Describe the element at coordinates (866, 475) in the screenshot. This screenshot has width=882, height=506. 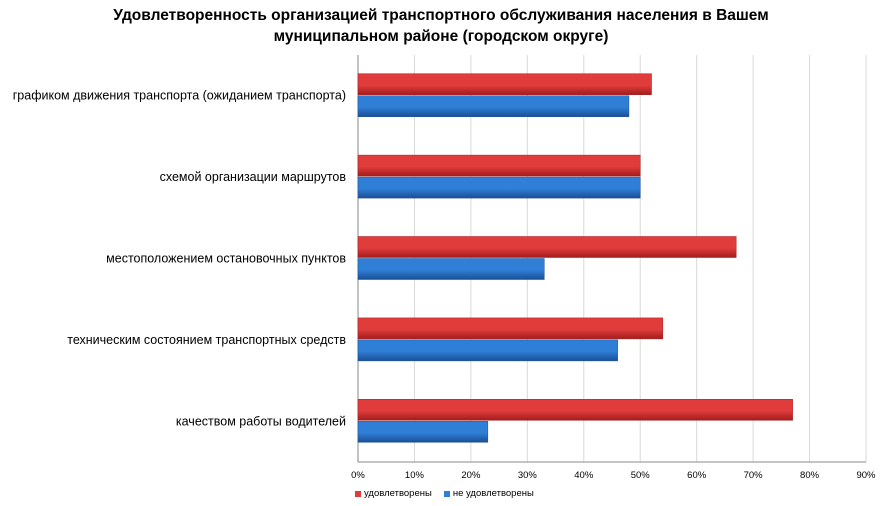
I see `x-tick-label: 90%` at that location.